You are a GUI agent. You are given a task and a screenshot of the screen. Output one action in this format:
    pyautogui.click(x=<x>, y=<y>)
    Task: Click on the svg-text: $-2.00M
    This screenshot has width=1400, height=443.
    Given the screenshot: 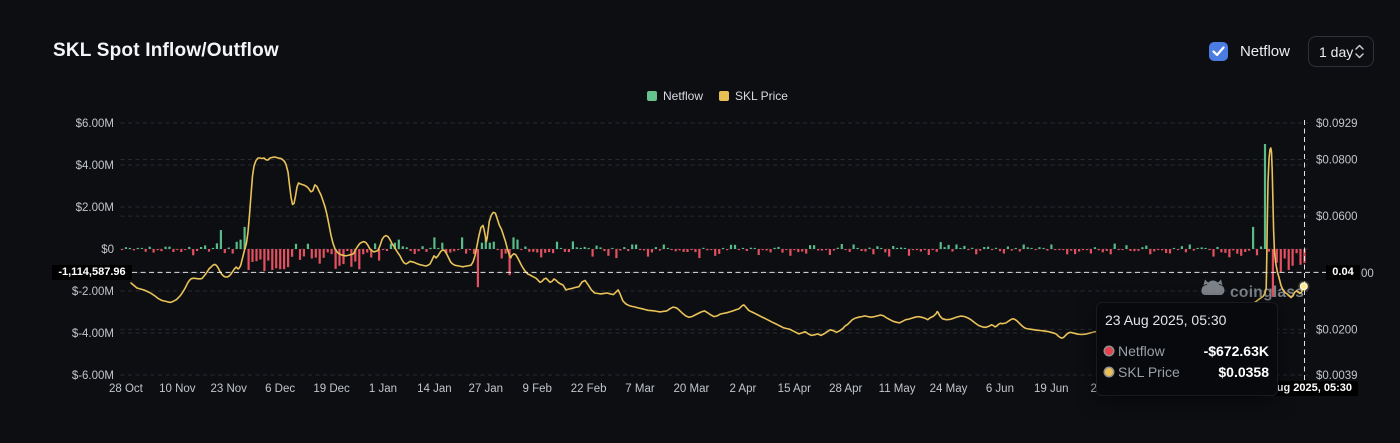 What is the action you would take?
    pyautogui.click(x=93, y=292)
    